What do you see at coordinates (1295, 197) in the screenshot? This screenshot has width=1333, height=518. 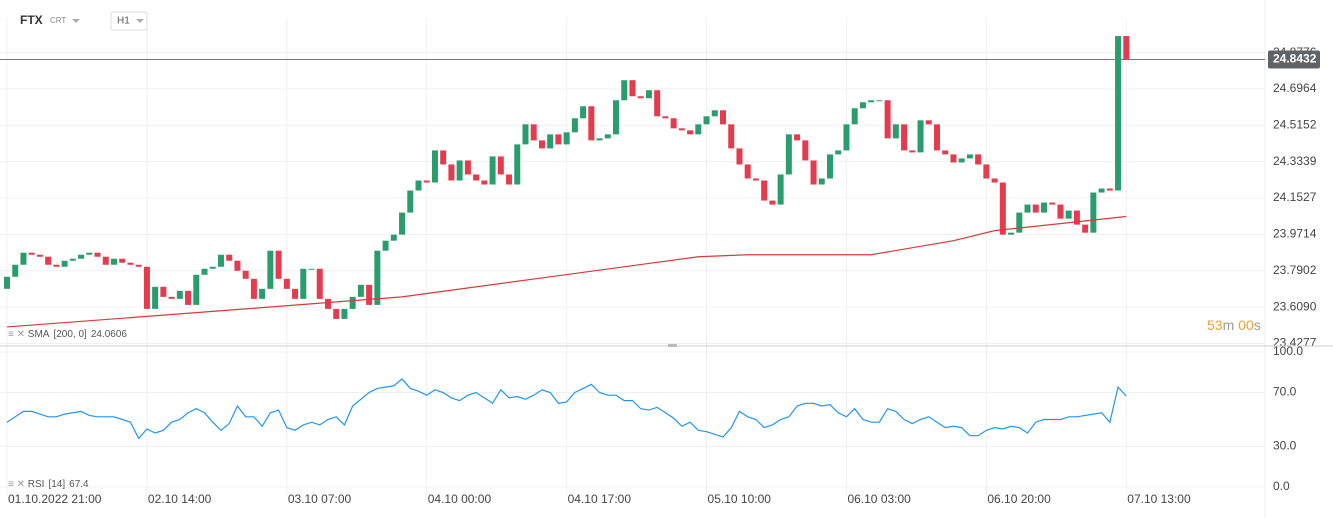 I see `y-tick-label: 24.1527` at bounding box center [1295, 197].